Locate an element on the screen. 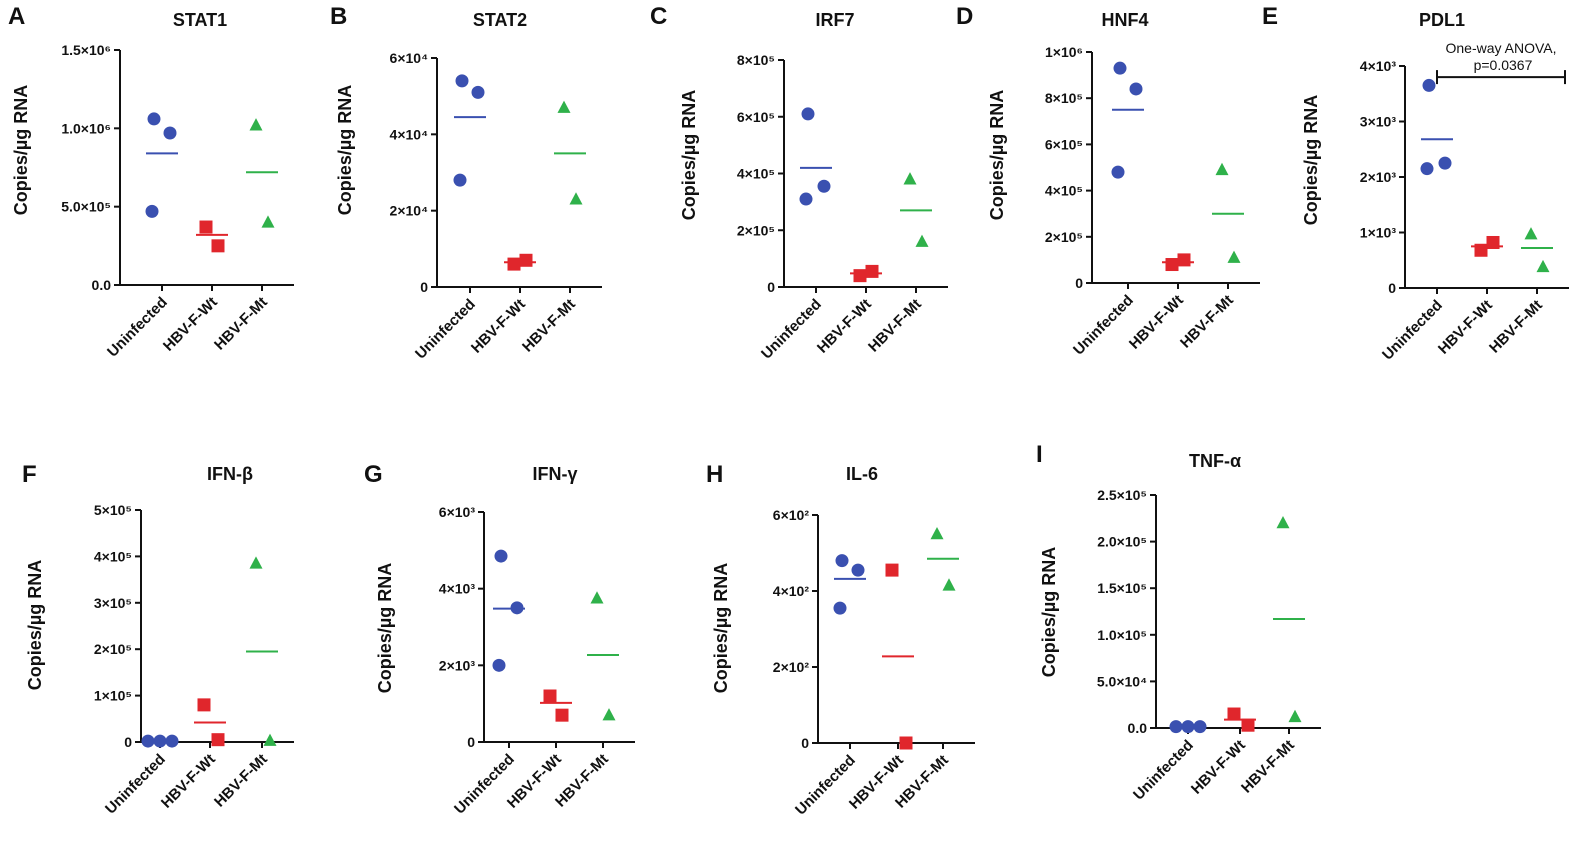 The image size is (1593, 854). y-tick-label: 4×10⁴ is located at coordinates (409, 134).